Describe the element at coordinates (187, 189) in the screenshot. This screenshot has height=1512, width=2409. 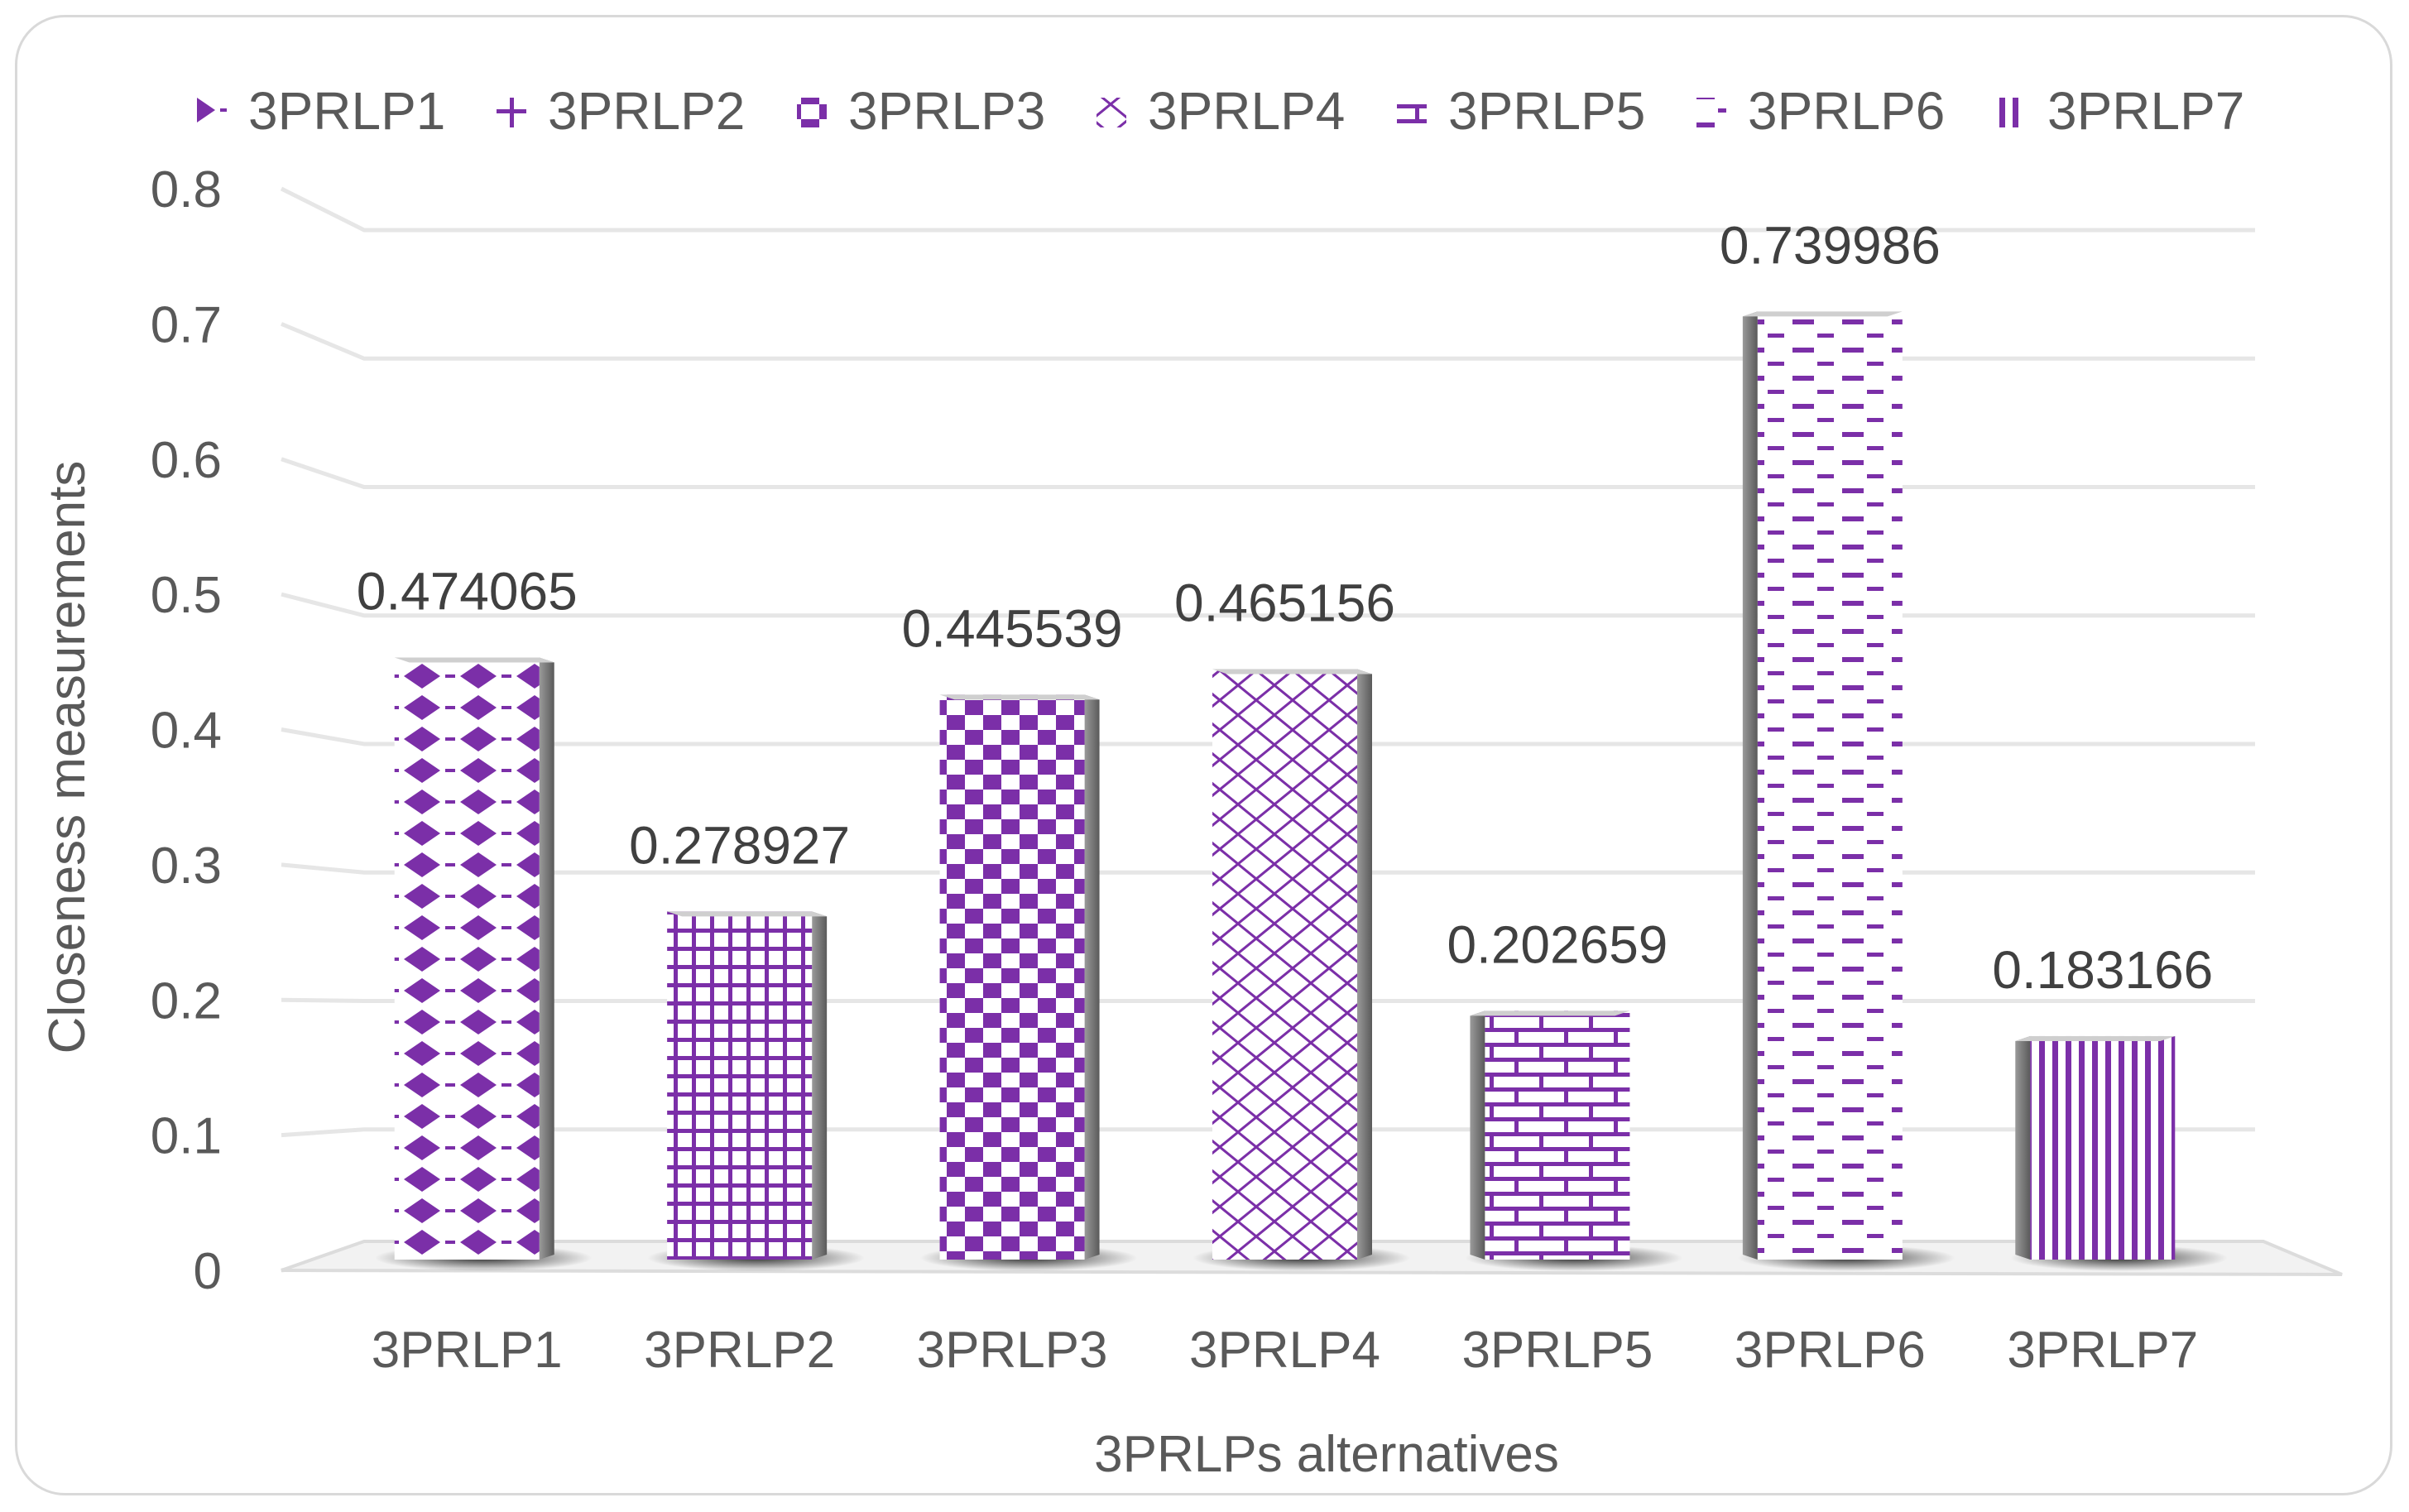
I see `y-tick-label: 0.8` at that location.